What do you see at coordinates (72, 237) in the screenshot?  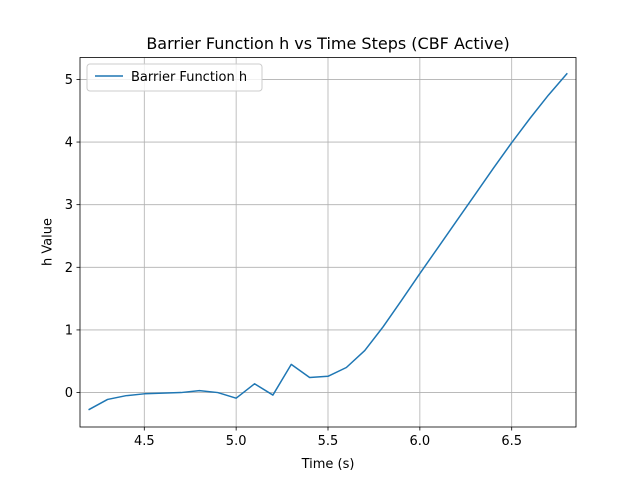 I see `y-axis-ticks: 0 1 2 3 4 5` at bounding box center [72, 237].